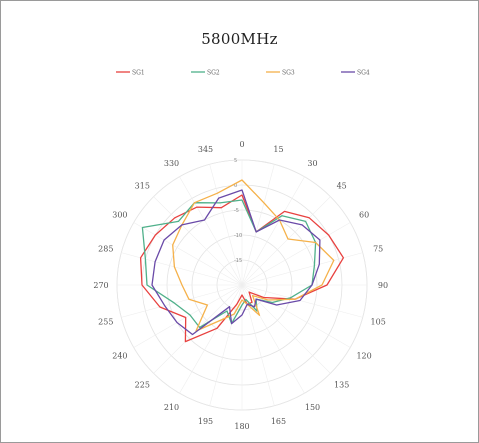  I want to click on series-line-sg3, so click(253, 255).